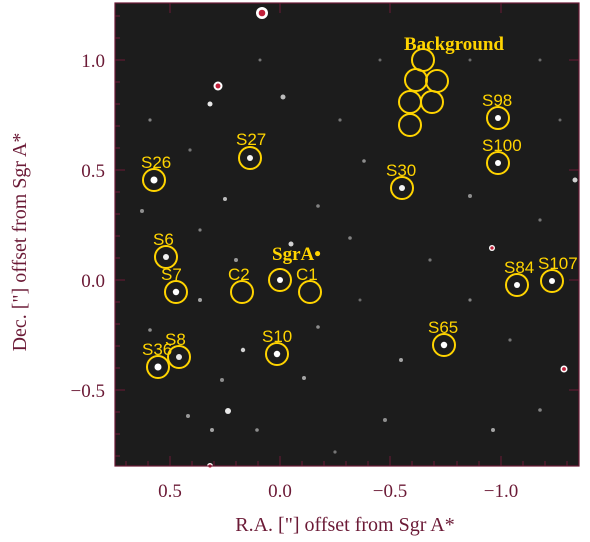  Describe the element at coordinates (171, 274) in the screenshot. I see `source-label-s7: S7` at that location.